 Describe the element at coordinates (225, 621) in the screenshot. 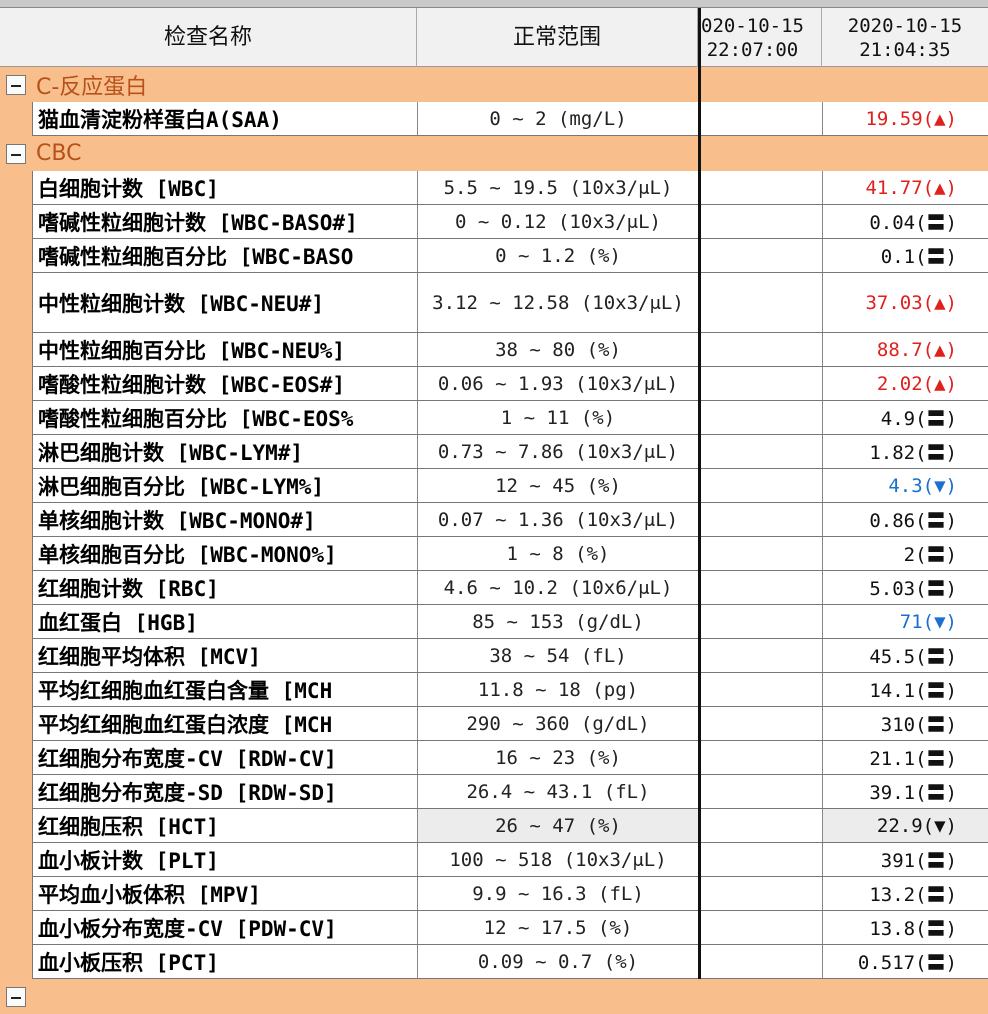

I see `test-name: 血红蛋白 [HGB]` at that location.